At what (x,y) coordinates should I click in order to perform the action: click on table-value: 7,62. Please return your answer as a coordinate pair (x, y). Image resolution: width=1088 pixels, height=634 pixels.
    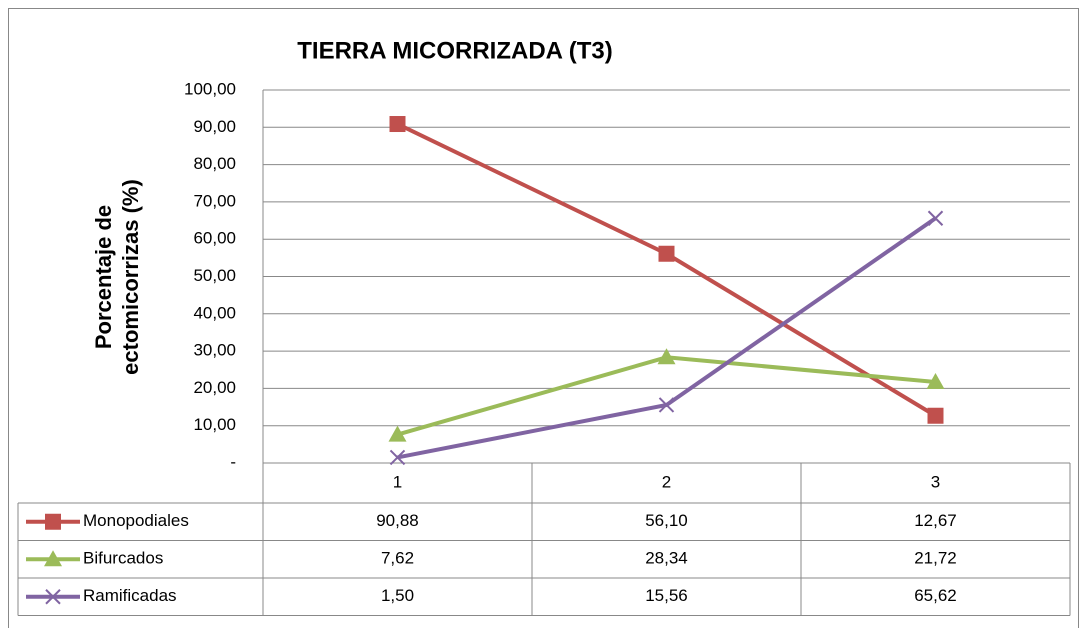
    Looking at the image, I should click on (397, 558).